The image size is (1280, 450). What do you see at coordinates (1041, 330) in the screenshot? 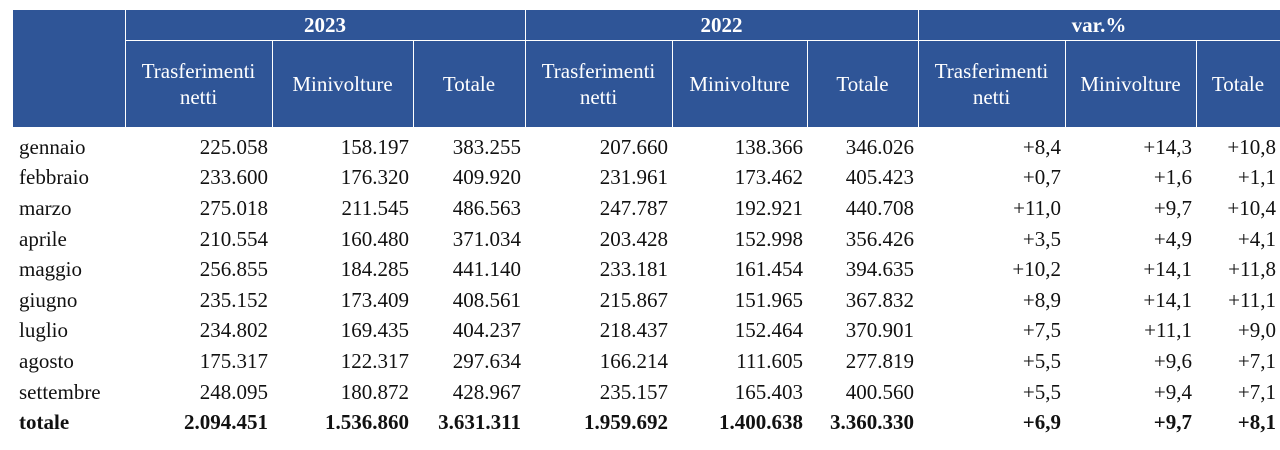
I see `value-cell: +7,5` at bounding box center [1041, 330].